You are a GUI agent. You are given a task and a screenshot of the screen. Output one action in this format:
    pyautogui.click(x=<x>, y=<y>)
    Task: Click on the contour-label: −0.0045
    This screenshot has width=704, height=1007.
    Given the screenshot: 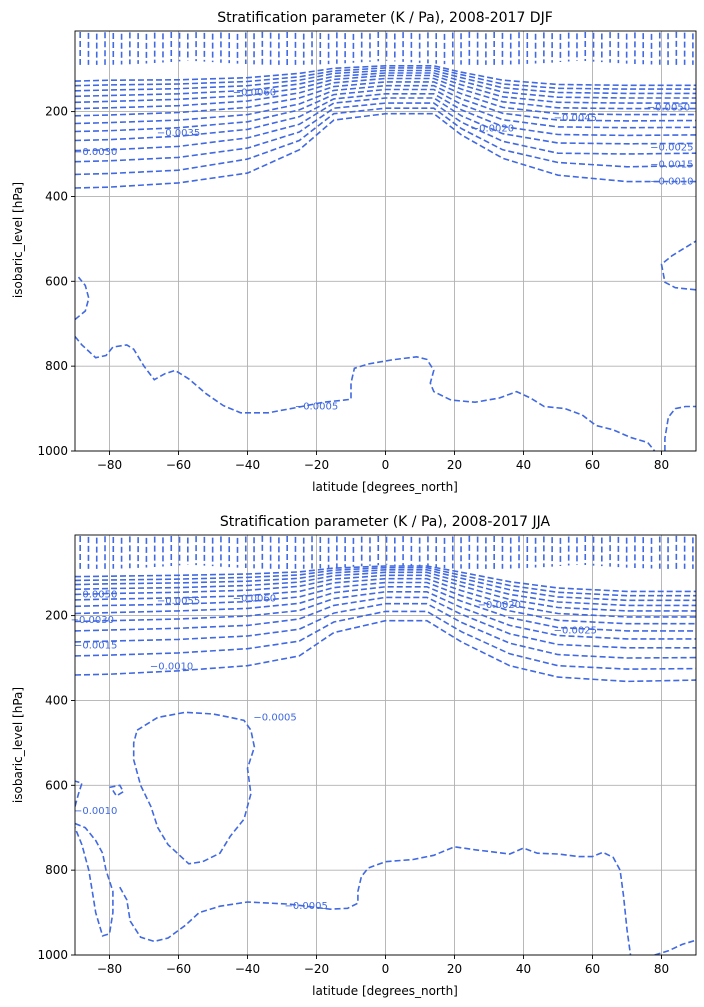 What is the action you would take?
    pyautogui.click(x=575, y=118)
    